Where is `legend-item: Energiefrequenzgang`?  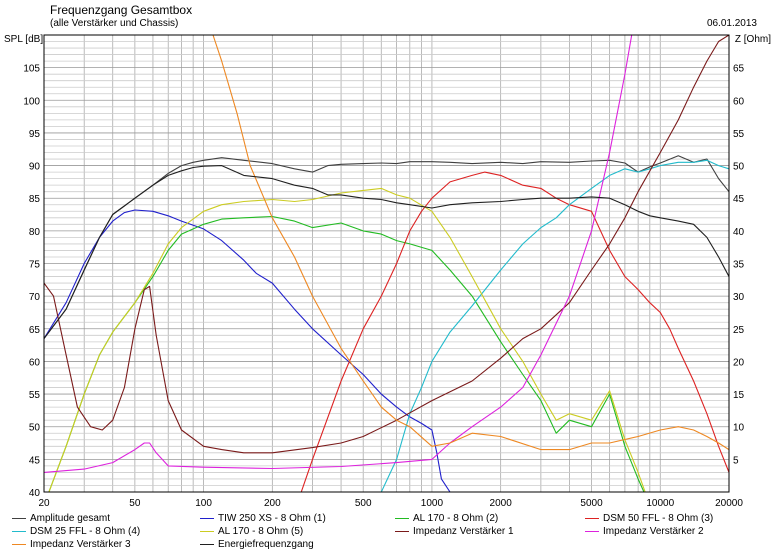
legend-item: Energiefrequenzgang is located at coordinates (257, 544).